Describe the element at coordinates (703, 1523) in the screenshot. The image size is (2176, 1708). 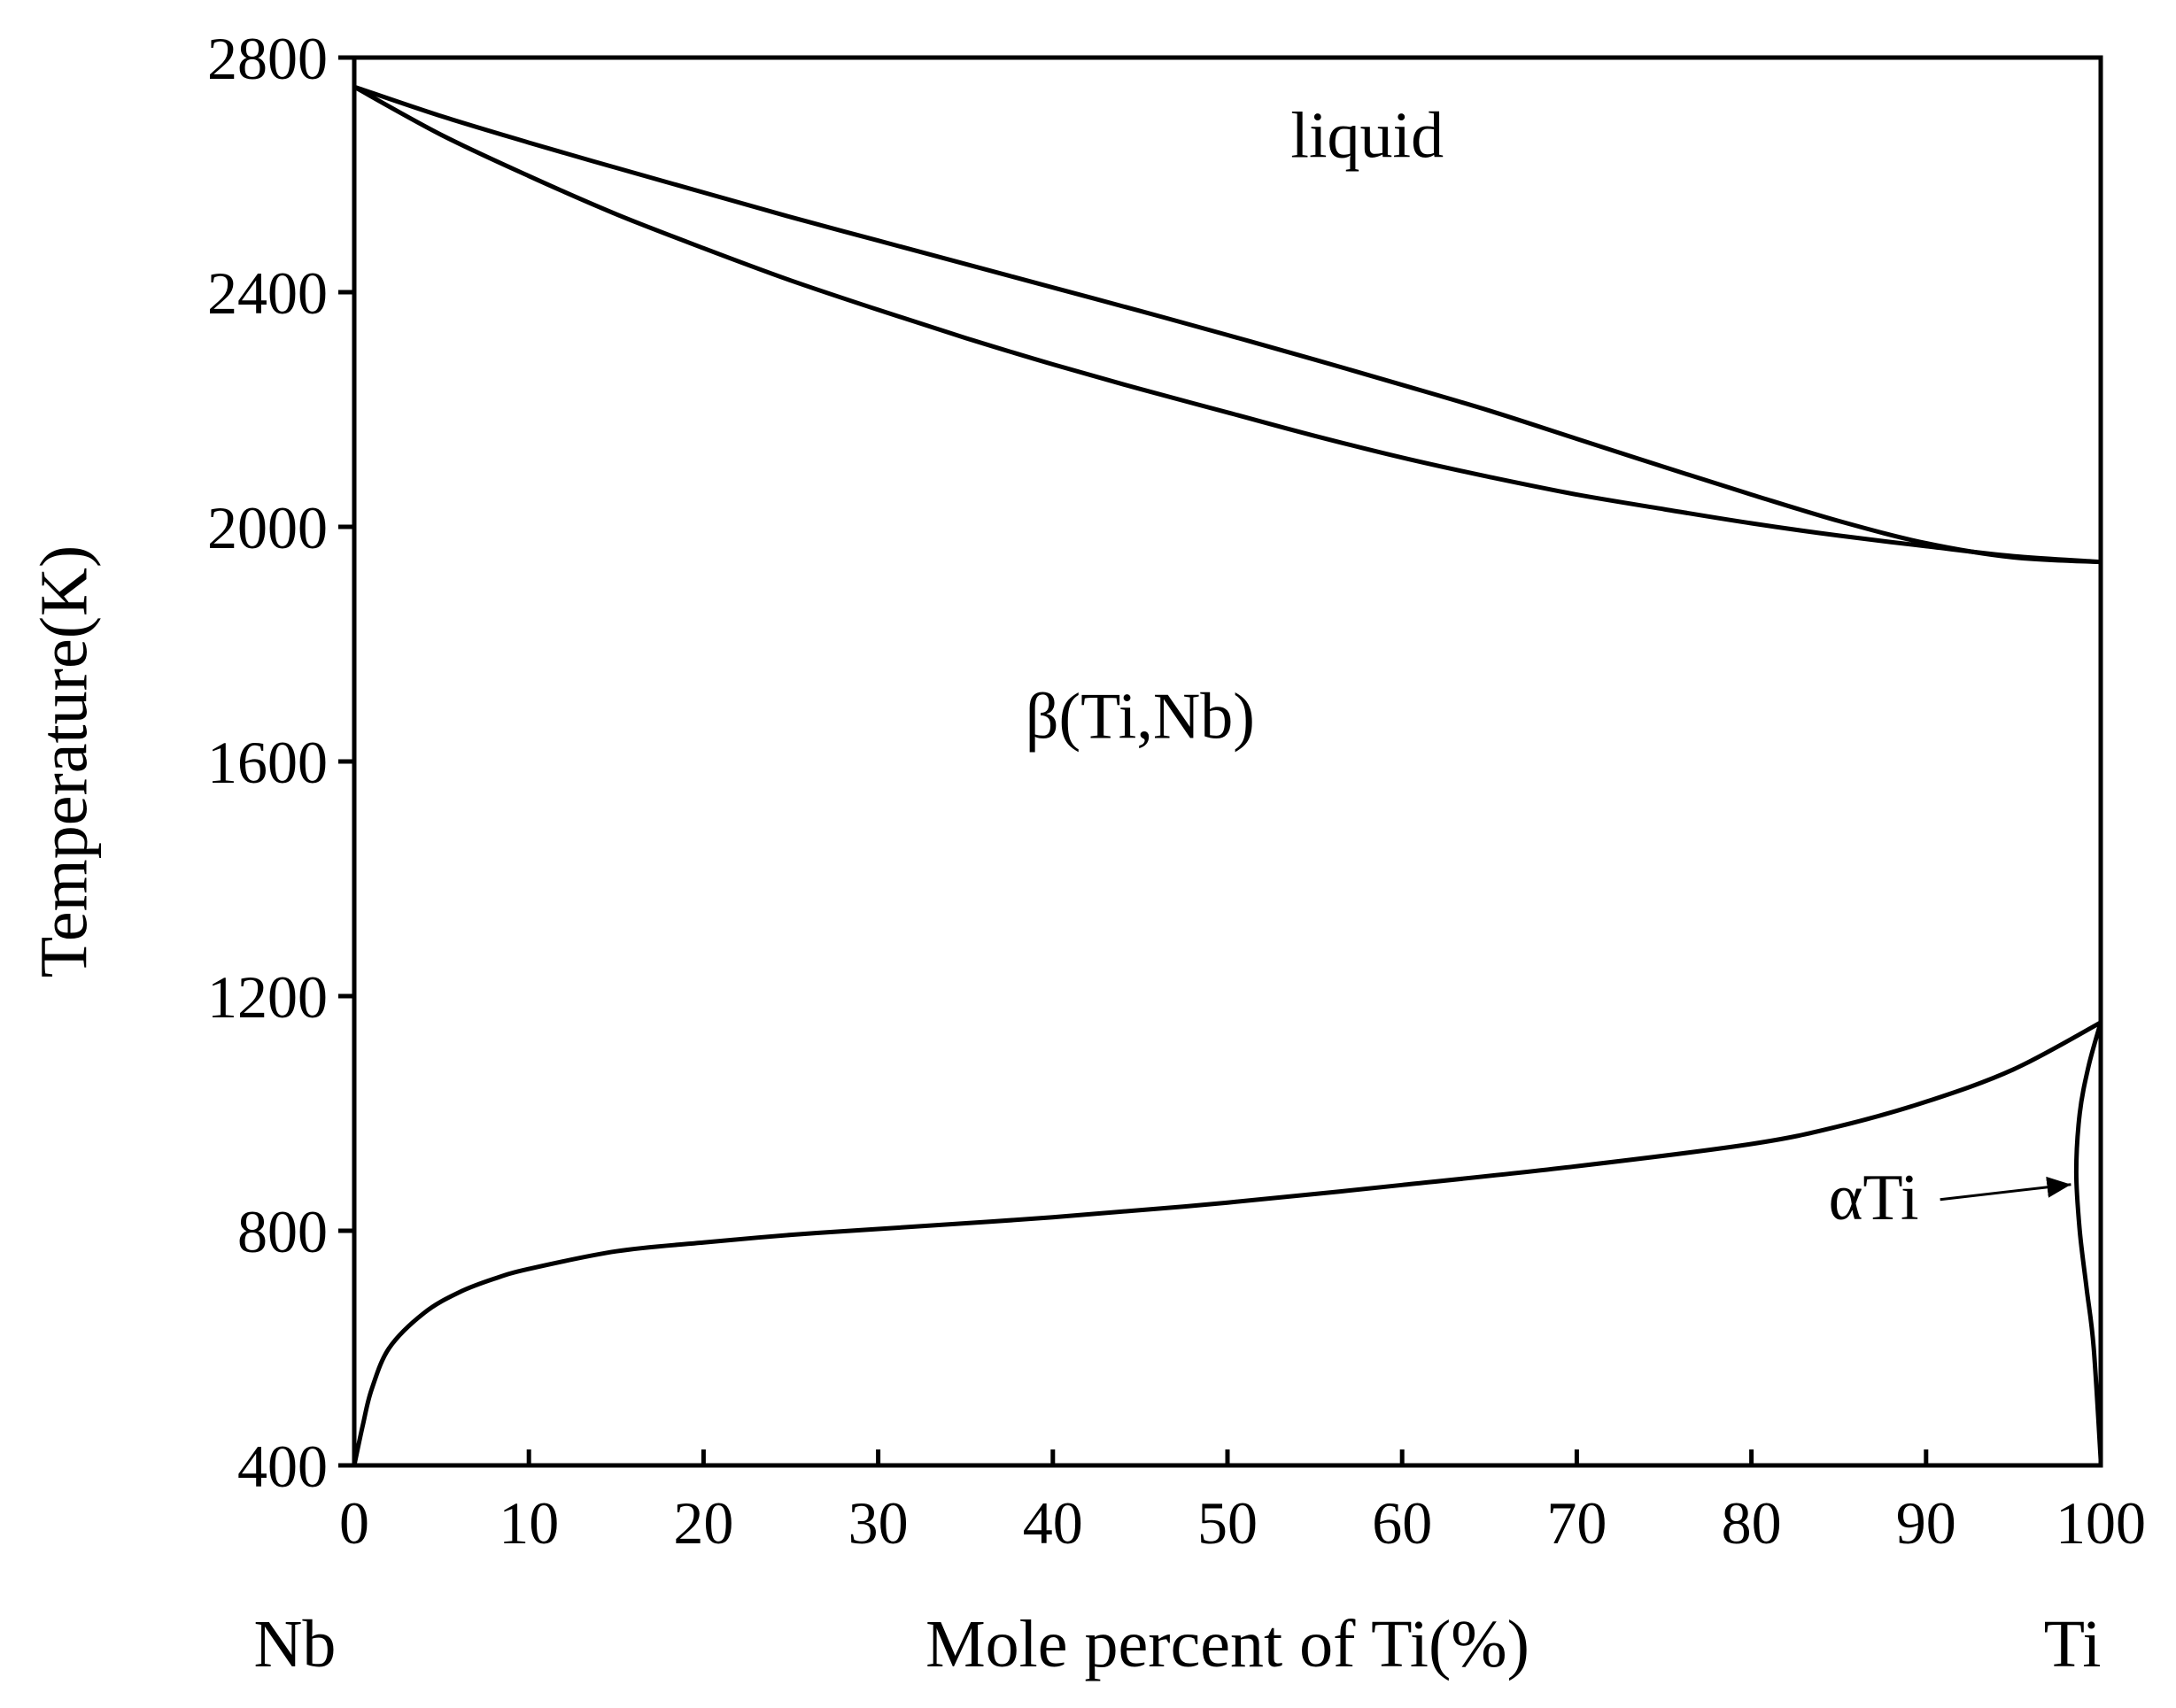
I see `x-tick-label: 20` at that location.